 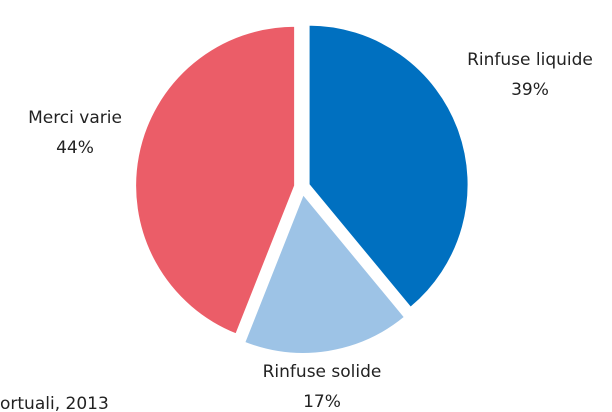 I want to click on pie-slice, so click(x=324, y=273).